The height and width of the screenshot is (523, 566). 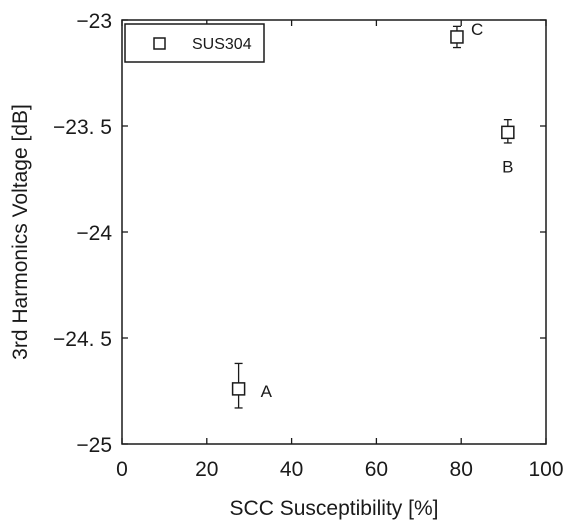 What do you see at coordinates (206, 469) in the screenshot?
I see `x-tick-label: 20` at bounding box center [206, 469].